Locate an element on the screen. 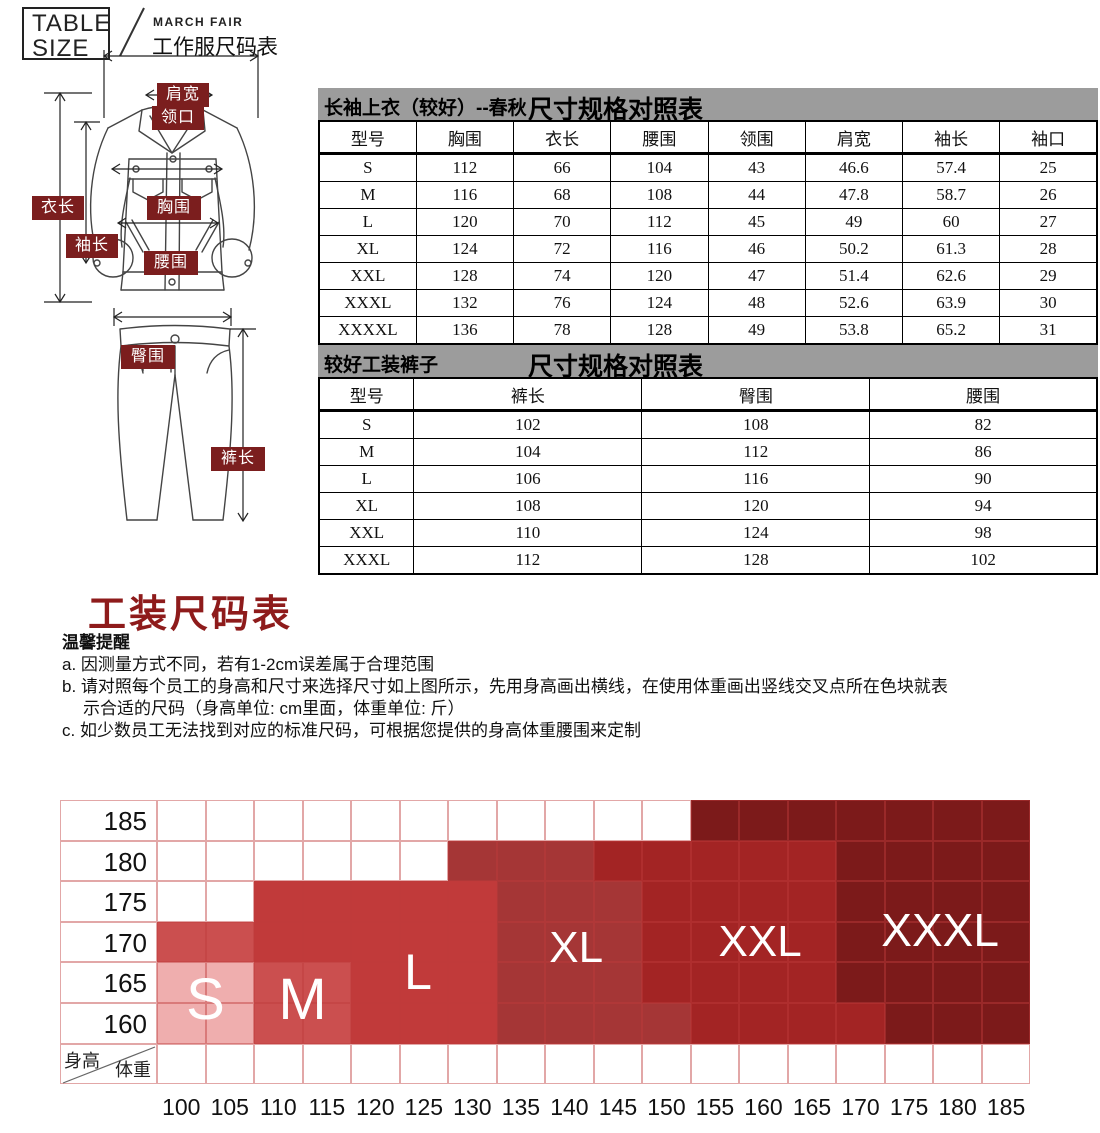 The width and height of the screenshot is (1100, 1133). logo-line-2: SIZE is located at coordinates (61, 48).